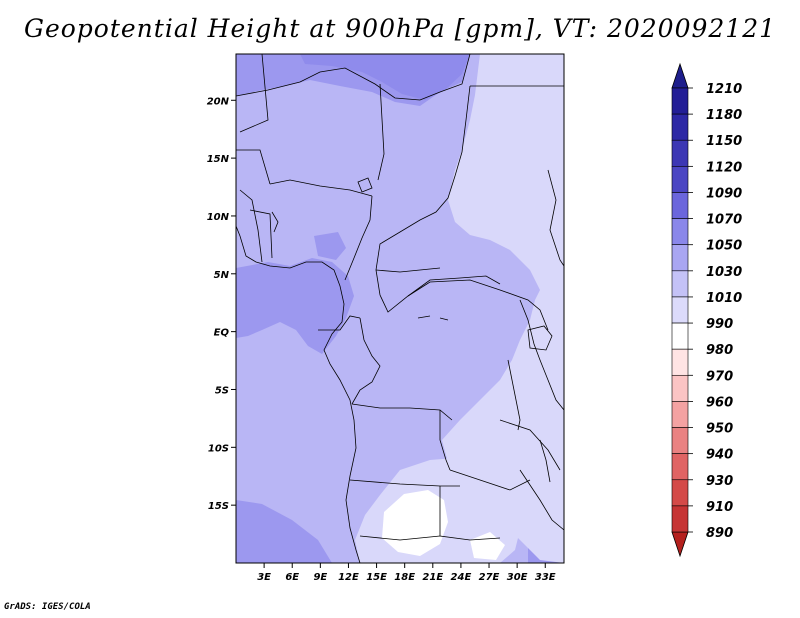 This screenshot has height=618, width=800. What do you see at coordinates (724, 220) in the screenshot?
I see `colorbar-label: 1070` at bounding box center [724, 220].